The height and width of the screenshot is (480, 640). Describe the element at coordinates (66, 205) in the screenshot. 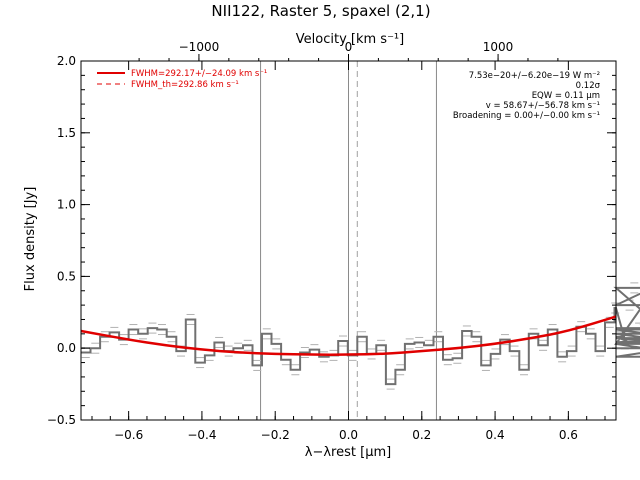

I see `y-tick-label: 1.0` at that location.